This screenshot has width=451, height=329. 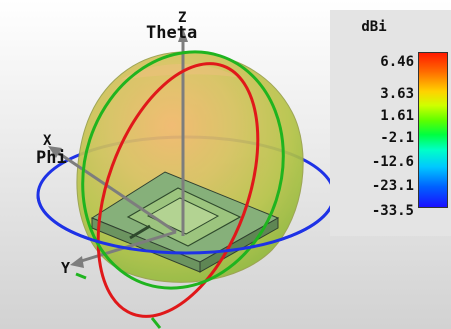 I want to click on feed-line, so click(x=140, y=232).